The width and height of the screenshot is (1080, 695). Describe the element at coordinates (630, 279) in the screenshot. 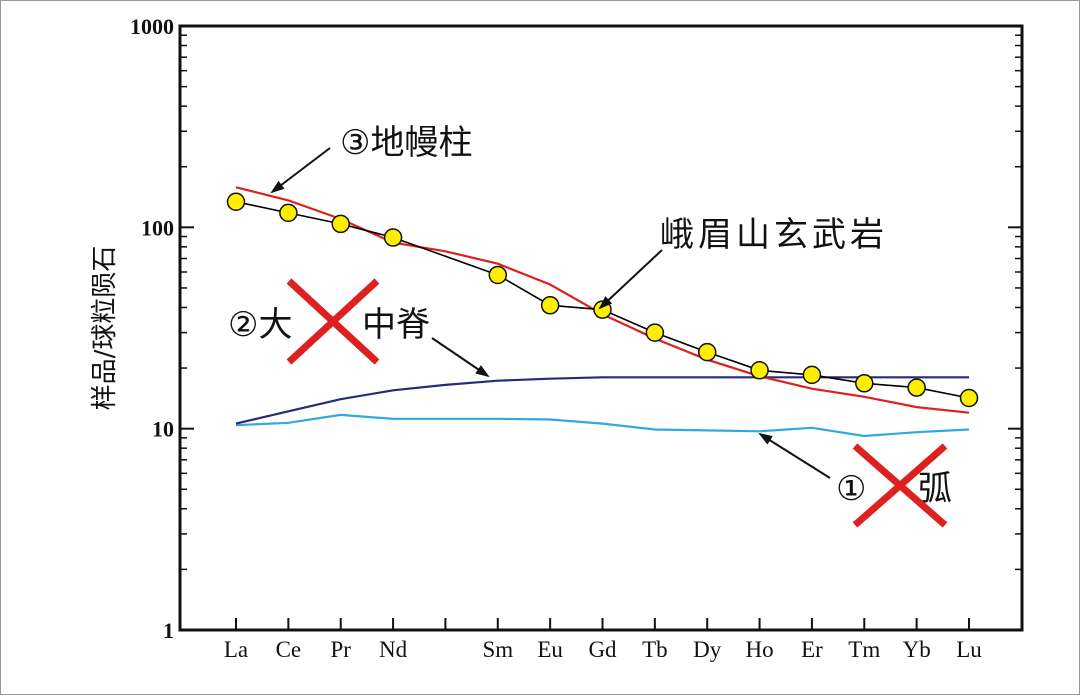

I see `arrow-emeishan-basalt` at that location.